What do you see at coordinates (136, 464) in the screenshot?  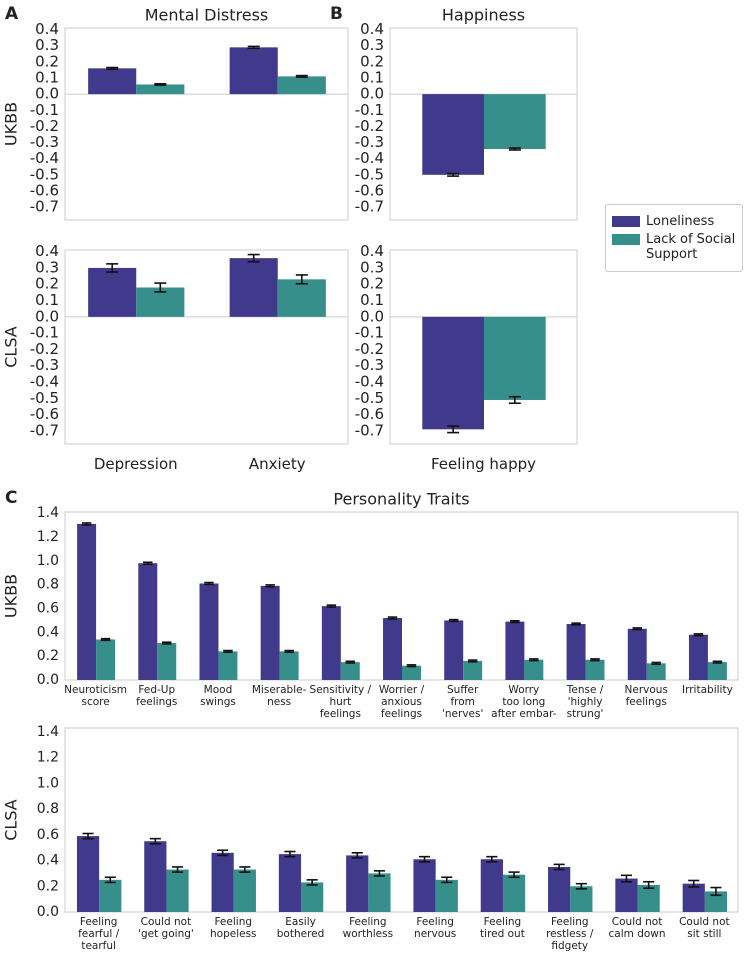 I see `x-tick-label: Depression` at bounding box center [136, 464].